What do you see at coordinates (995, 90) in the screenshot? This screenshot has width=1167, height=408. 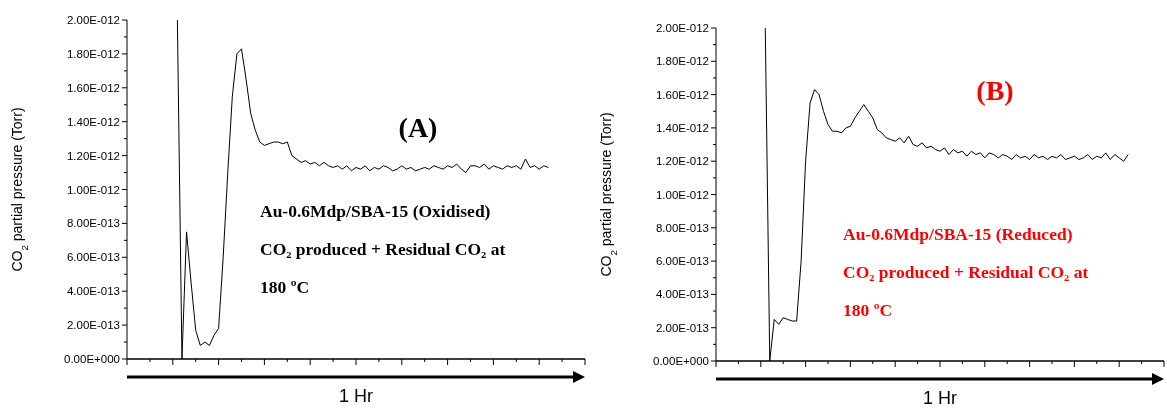 I see `text: (B)` at bounding box center [995, 90].